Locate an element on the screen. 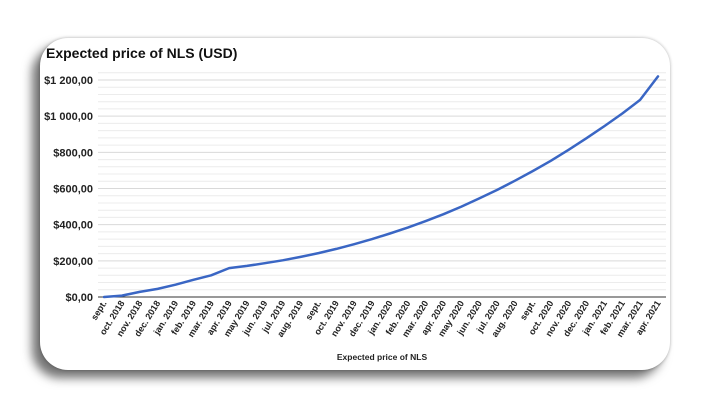 This screenshot has width=711, height=405. y-tick-label: $800,00 is located at coordinates (73, 153).